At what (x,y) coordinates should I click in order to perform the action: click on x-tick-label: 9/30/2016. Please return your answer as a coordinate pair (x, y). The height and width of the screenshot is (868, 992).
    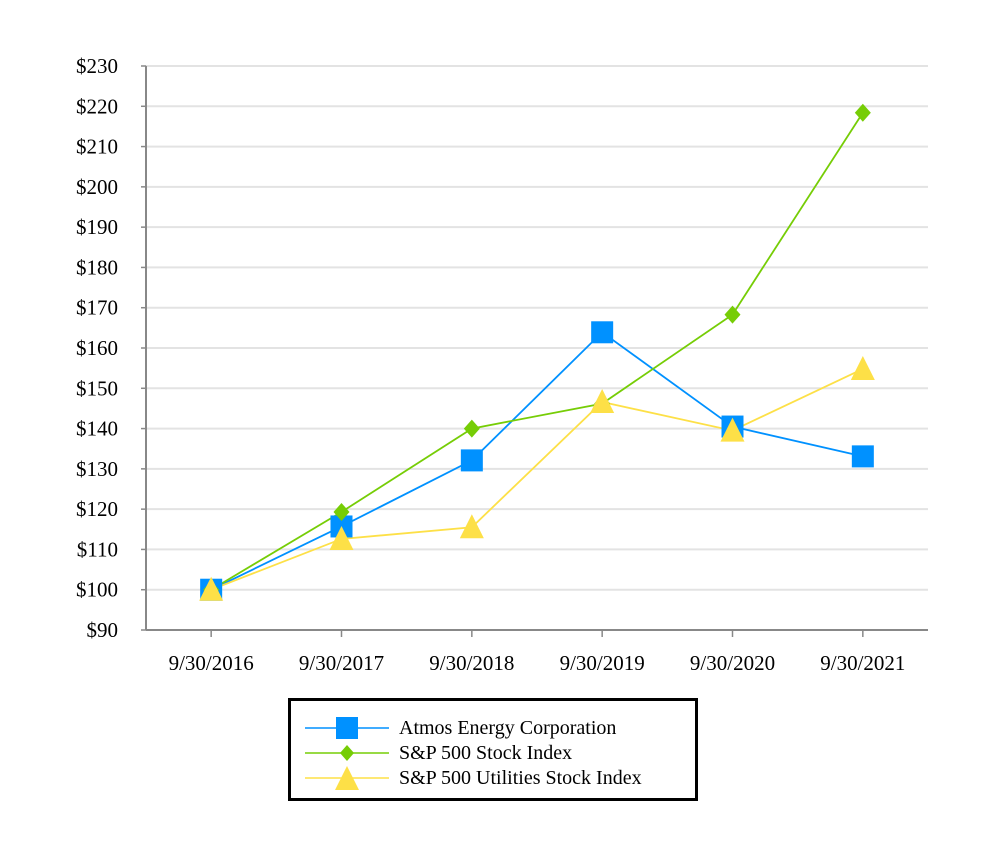
    Looking at the image, I should click on (211, 663).